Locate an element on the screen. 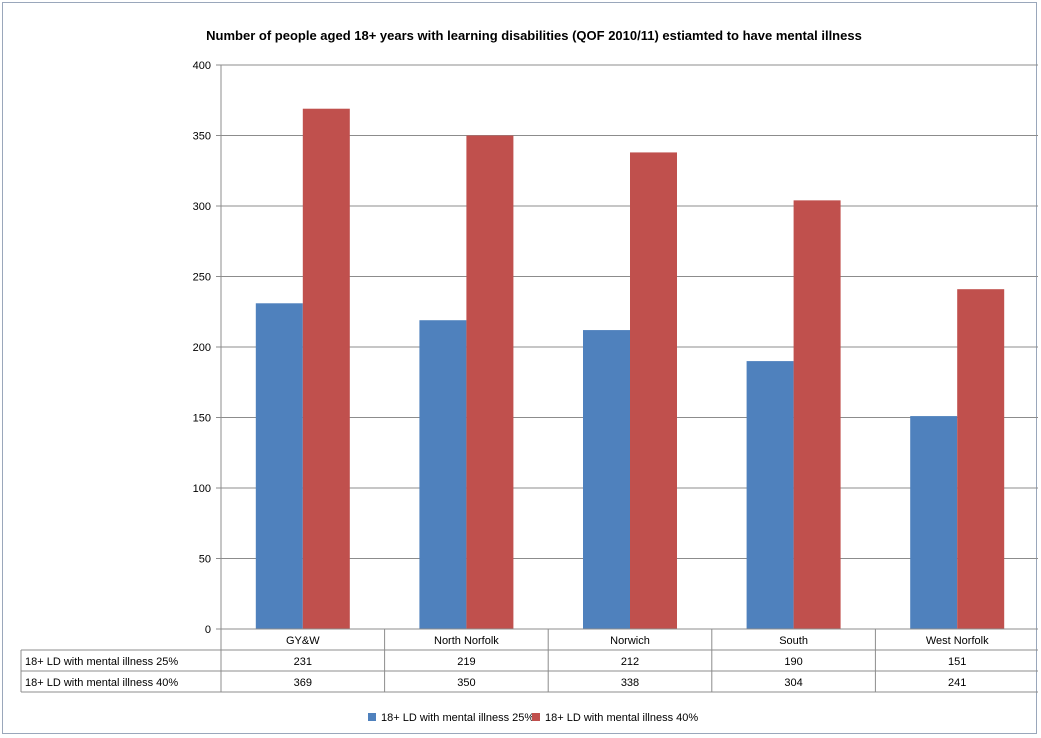 The height and width of the screenshot is (738, 1041). y-tick-label: 250 is located at coordinates (202, 278).